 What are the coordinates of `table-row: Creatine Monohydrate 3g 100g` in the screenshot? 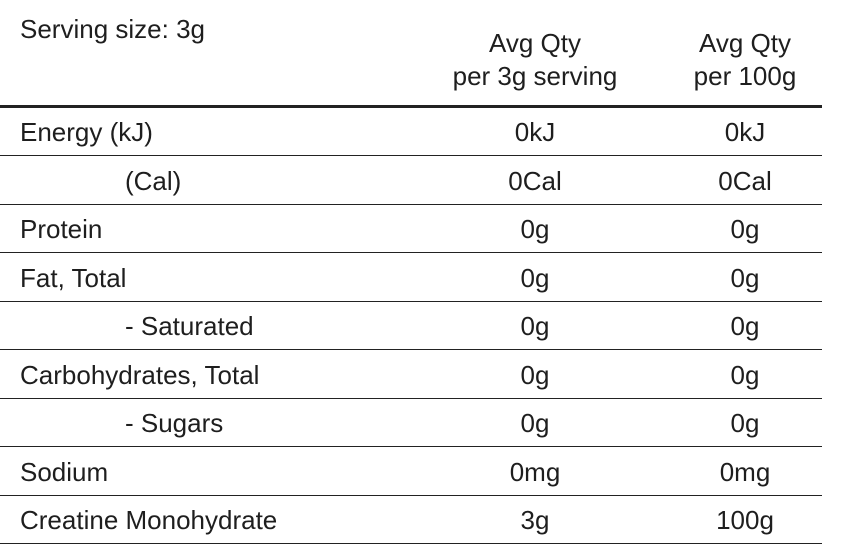 It's located at (411, 520).